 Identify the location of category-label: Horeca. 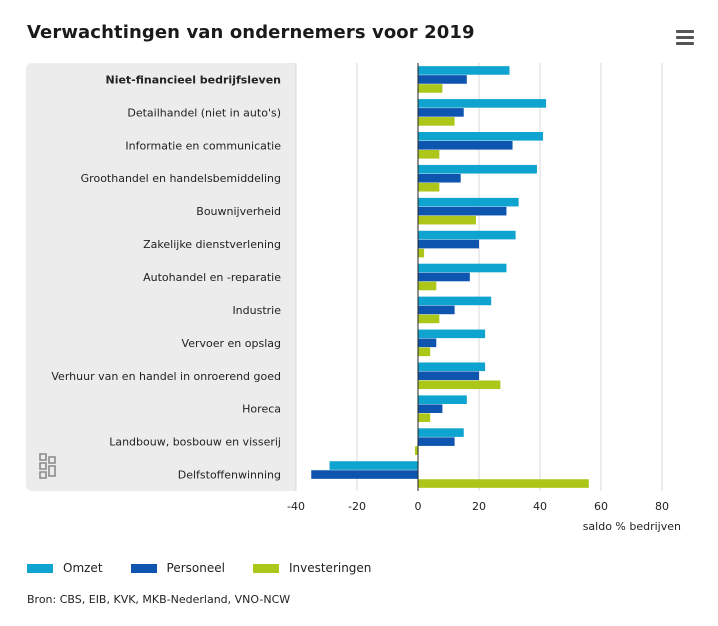
(261, 409).